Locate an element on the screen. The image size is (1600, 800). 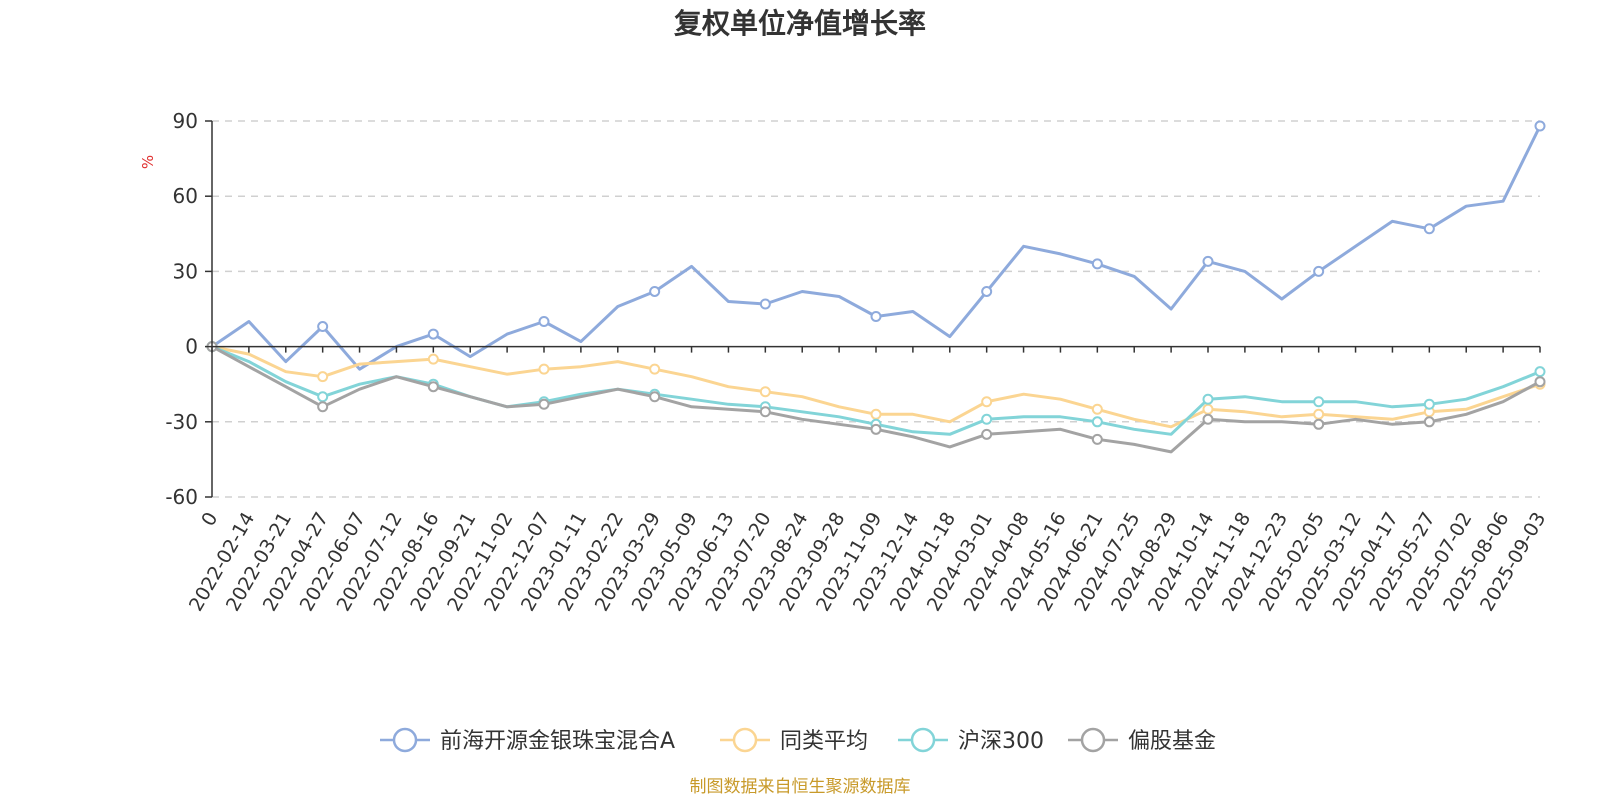
y-tick-label: -30 is located at coordinates (181, 422).